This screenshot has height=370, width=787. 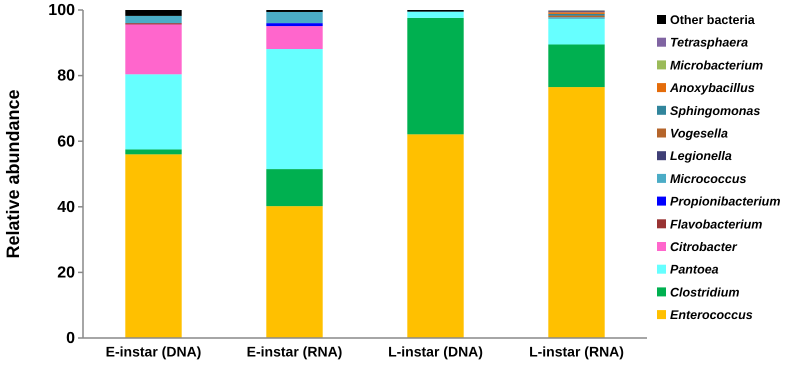 What do you see at coordinates (717, 65) in the screenshot?
I see `legend-label: Microbacterium` at bounding box center [717, 65].